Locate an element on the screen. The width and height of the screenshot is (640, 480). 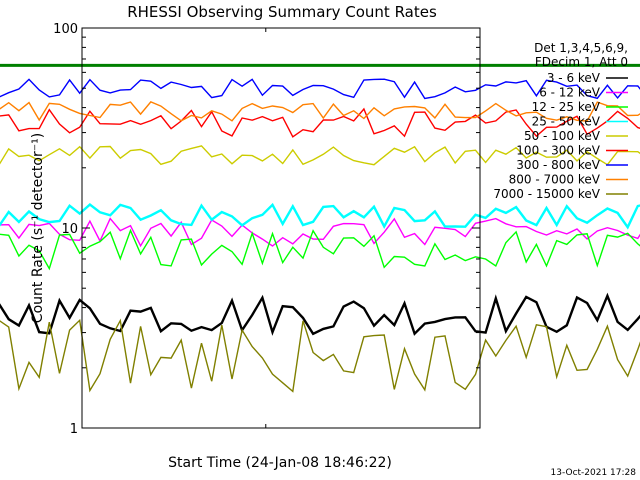
y-tick-label-2: 100 is located at coordinates (65, 29).